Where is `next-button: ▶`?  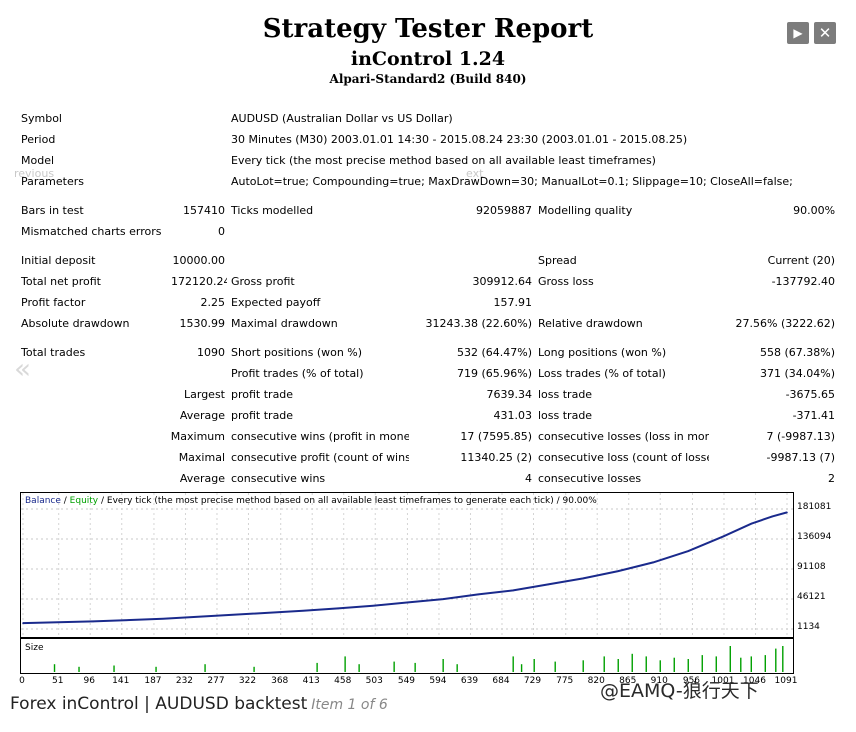 next-button: ▶ is located at coordinates (798, 33).